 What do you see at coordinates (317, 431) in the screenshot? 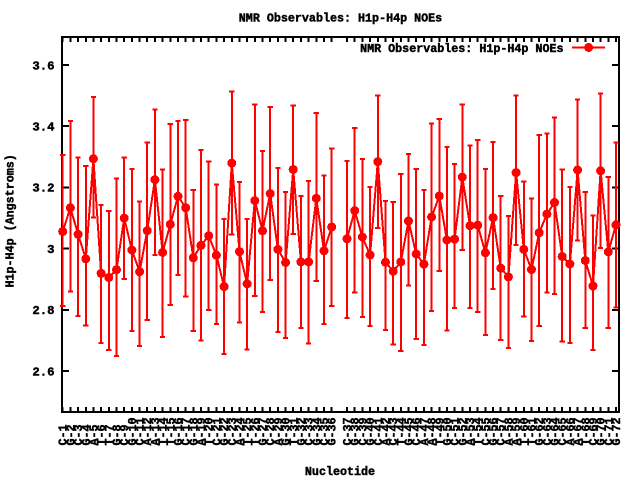
I see `svg-text: G-34` at bounding box center [317, 431].